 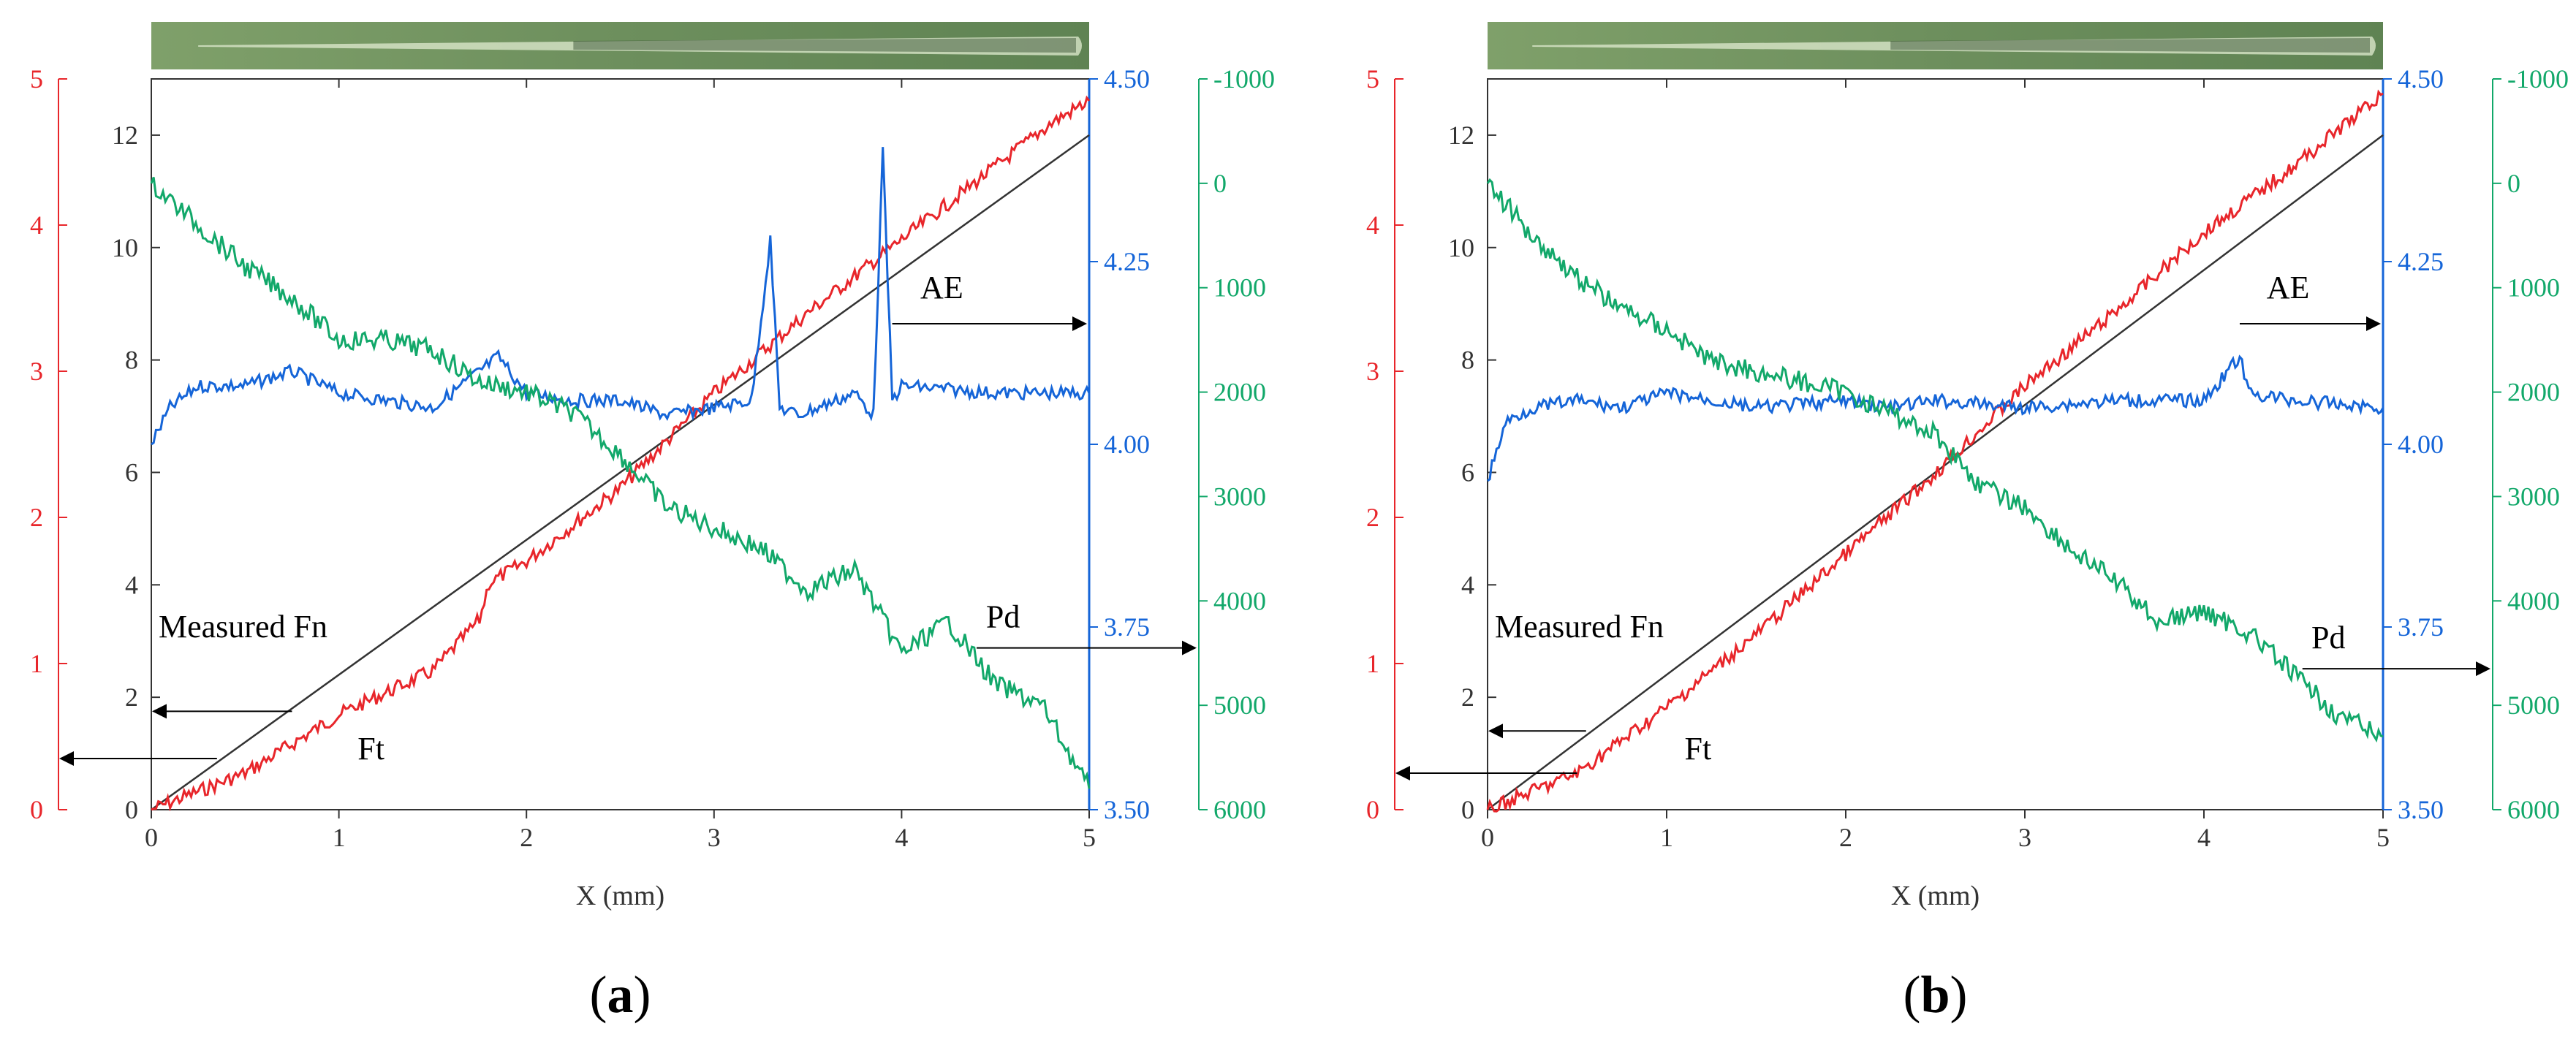 I want to click on panel-label: (b), so click(x=1935, y=994).